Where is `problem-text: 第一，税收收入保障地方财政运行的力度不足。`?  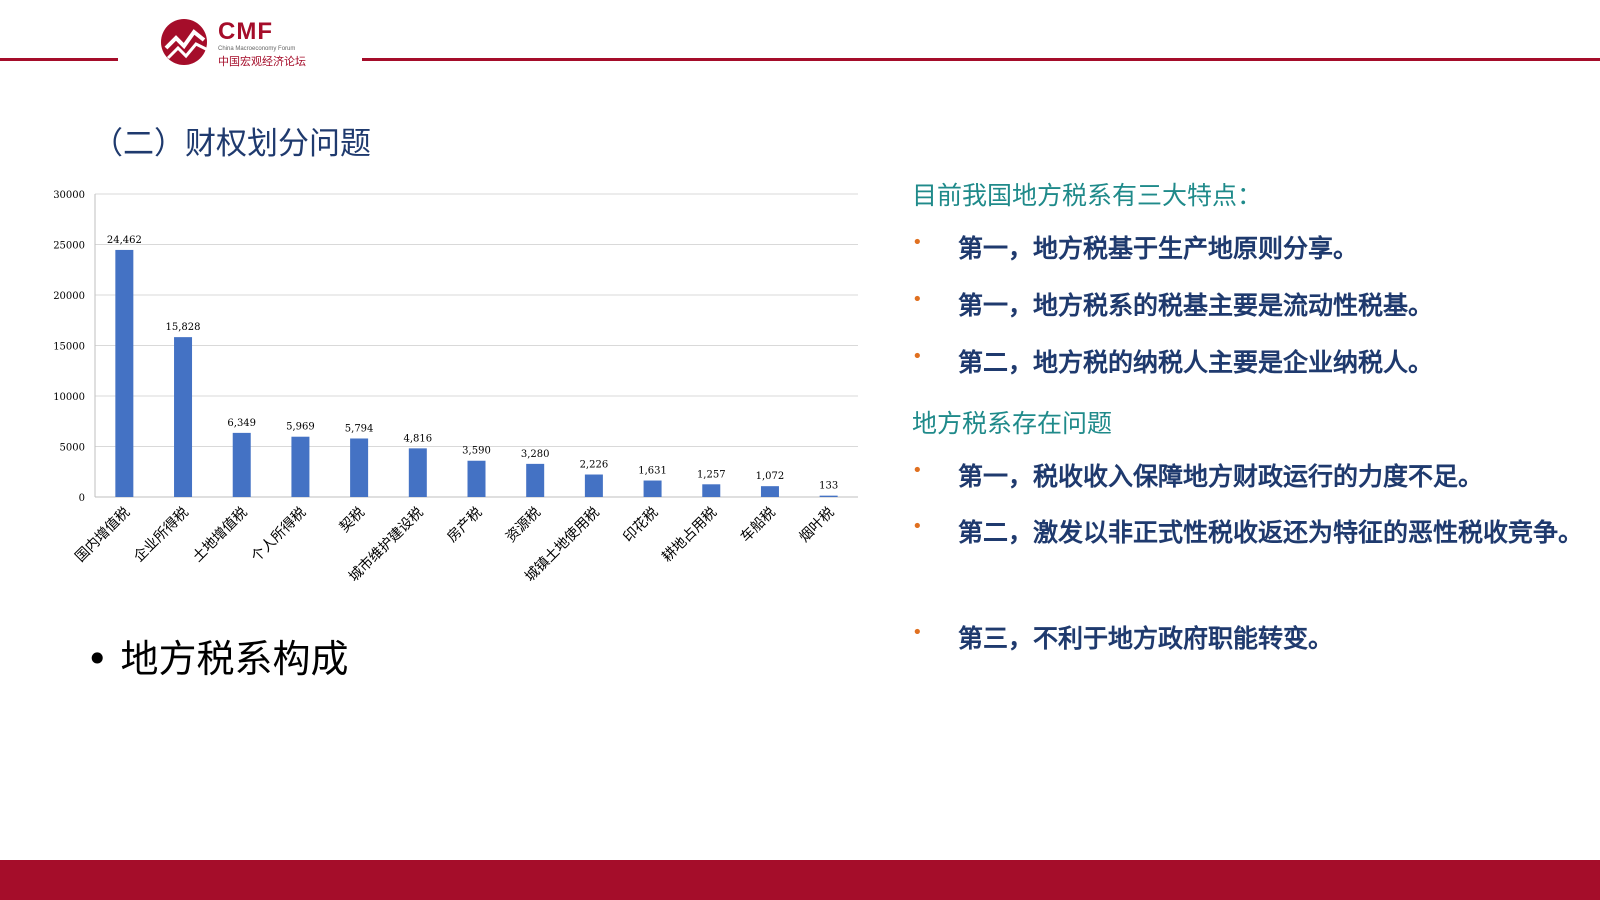 problem-text: 第一，税收收入保障地方财政运行的力度不足。 is located at coordinates (1221, 476).